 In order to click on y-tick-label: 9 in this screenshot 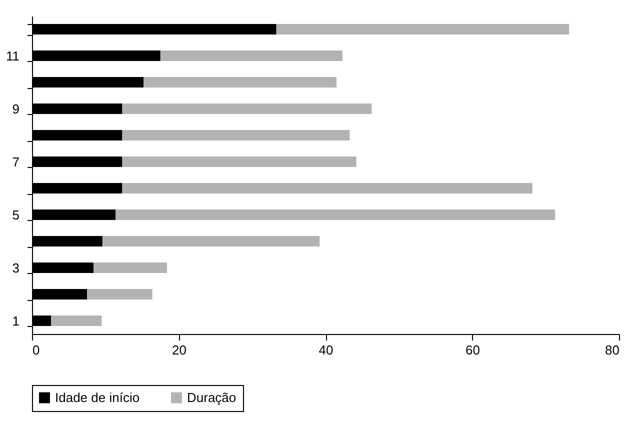, I will do `click(16, 108)`.